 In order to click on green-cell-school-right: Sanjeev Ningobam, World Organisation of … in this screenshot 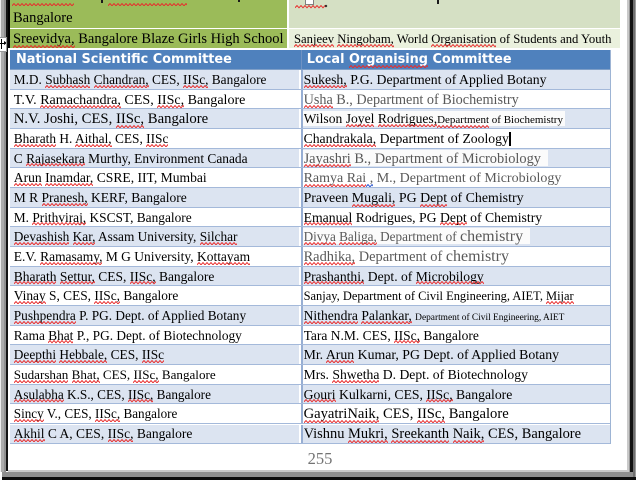, I will do `click(454, 39)`.